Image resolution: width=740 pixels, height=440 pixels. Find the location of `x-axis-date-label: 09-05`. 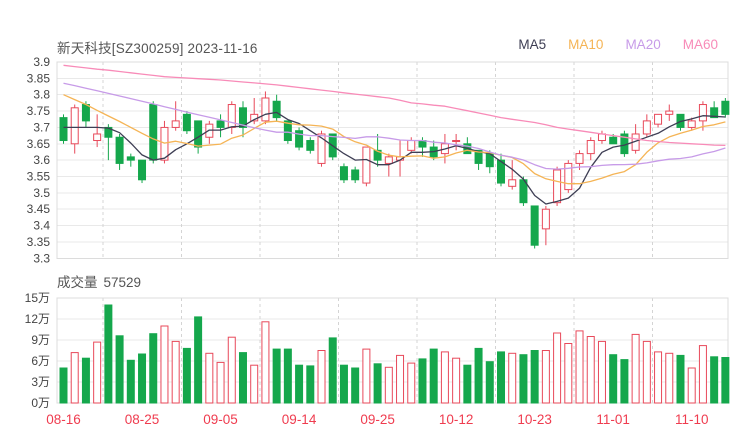

x-axis-date-label: 09-05 is located at coordinates (220, 419).